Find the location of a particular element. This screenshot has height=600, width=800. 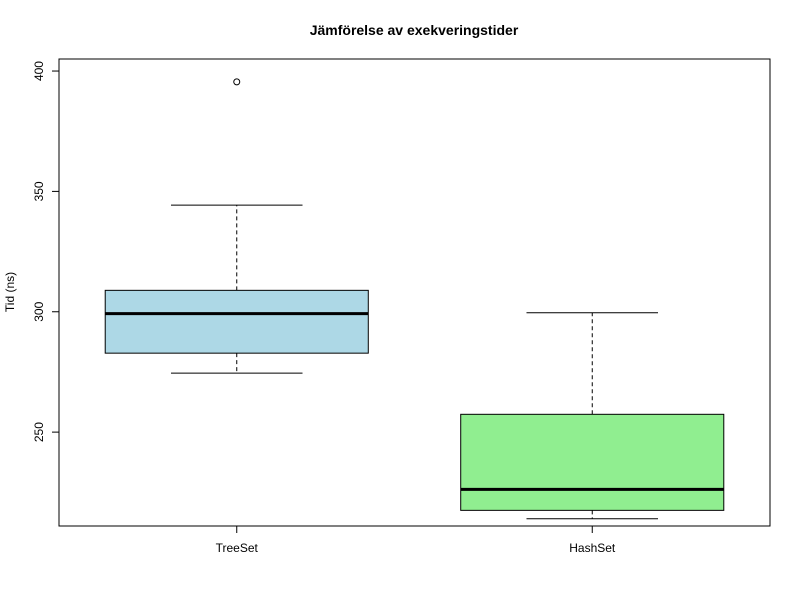

x-tick-label: TreeSet is located at coordinates (237, 548).